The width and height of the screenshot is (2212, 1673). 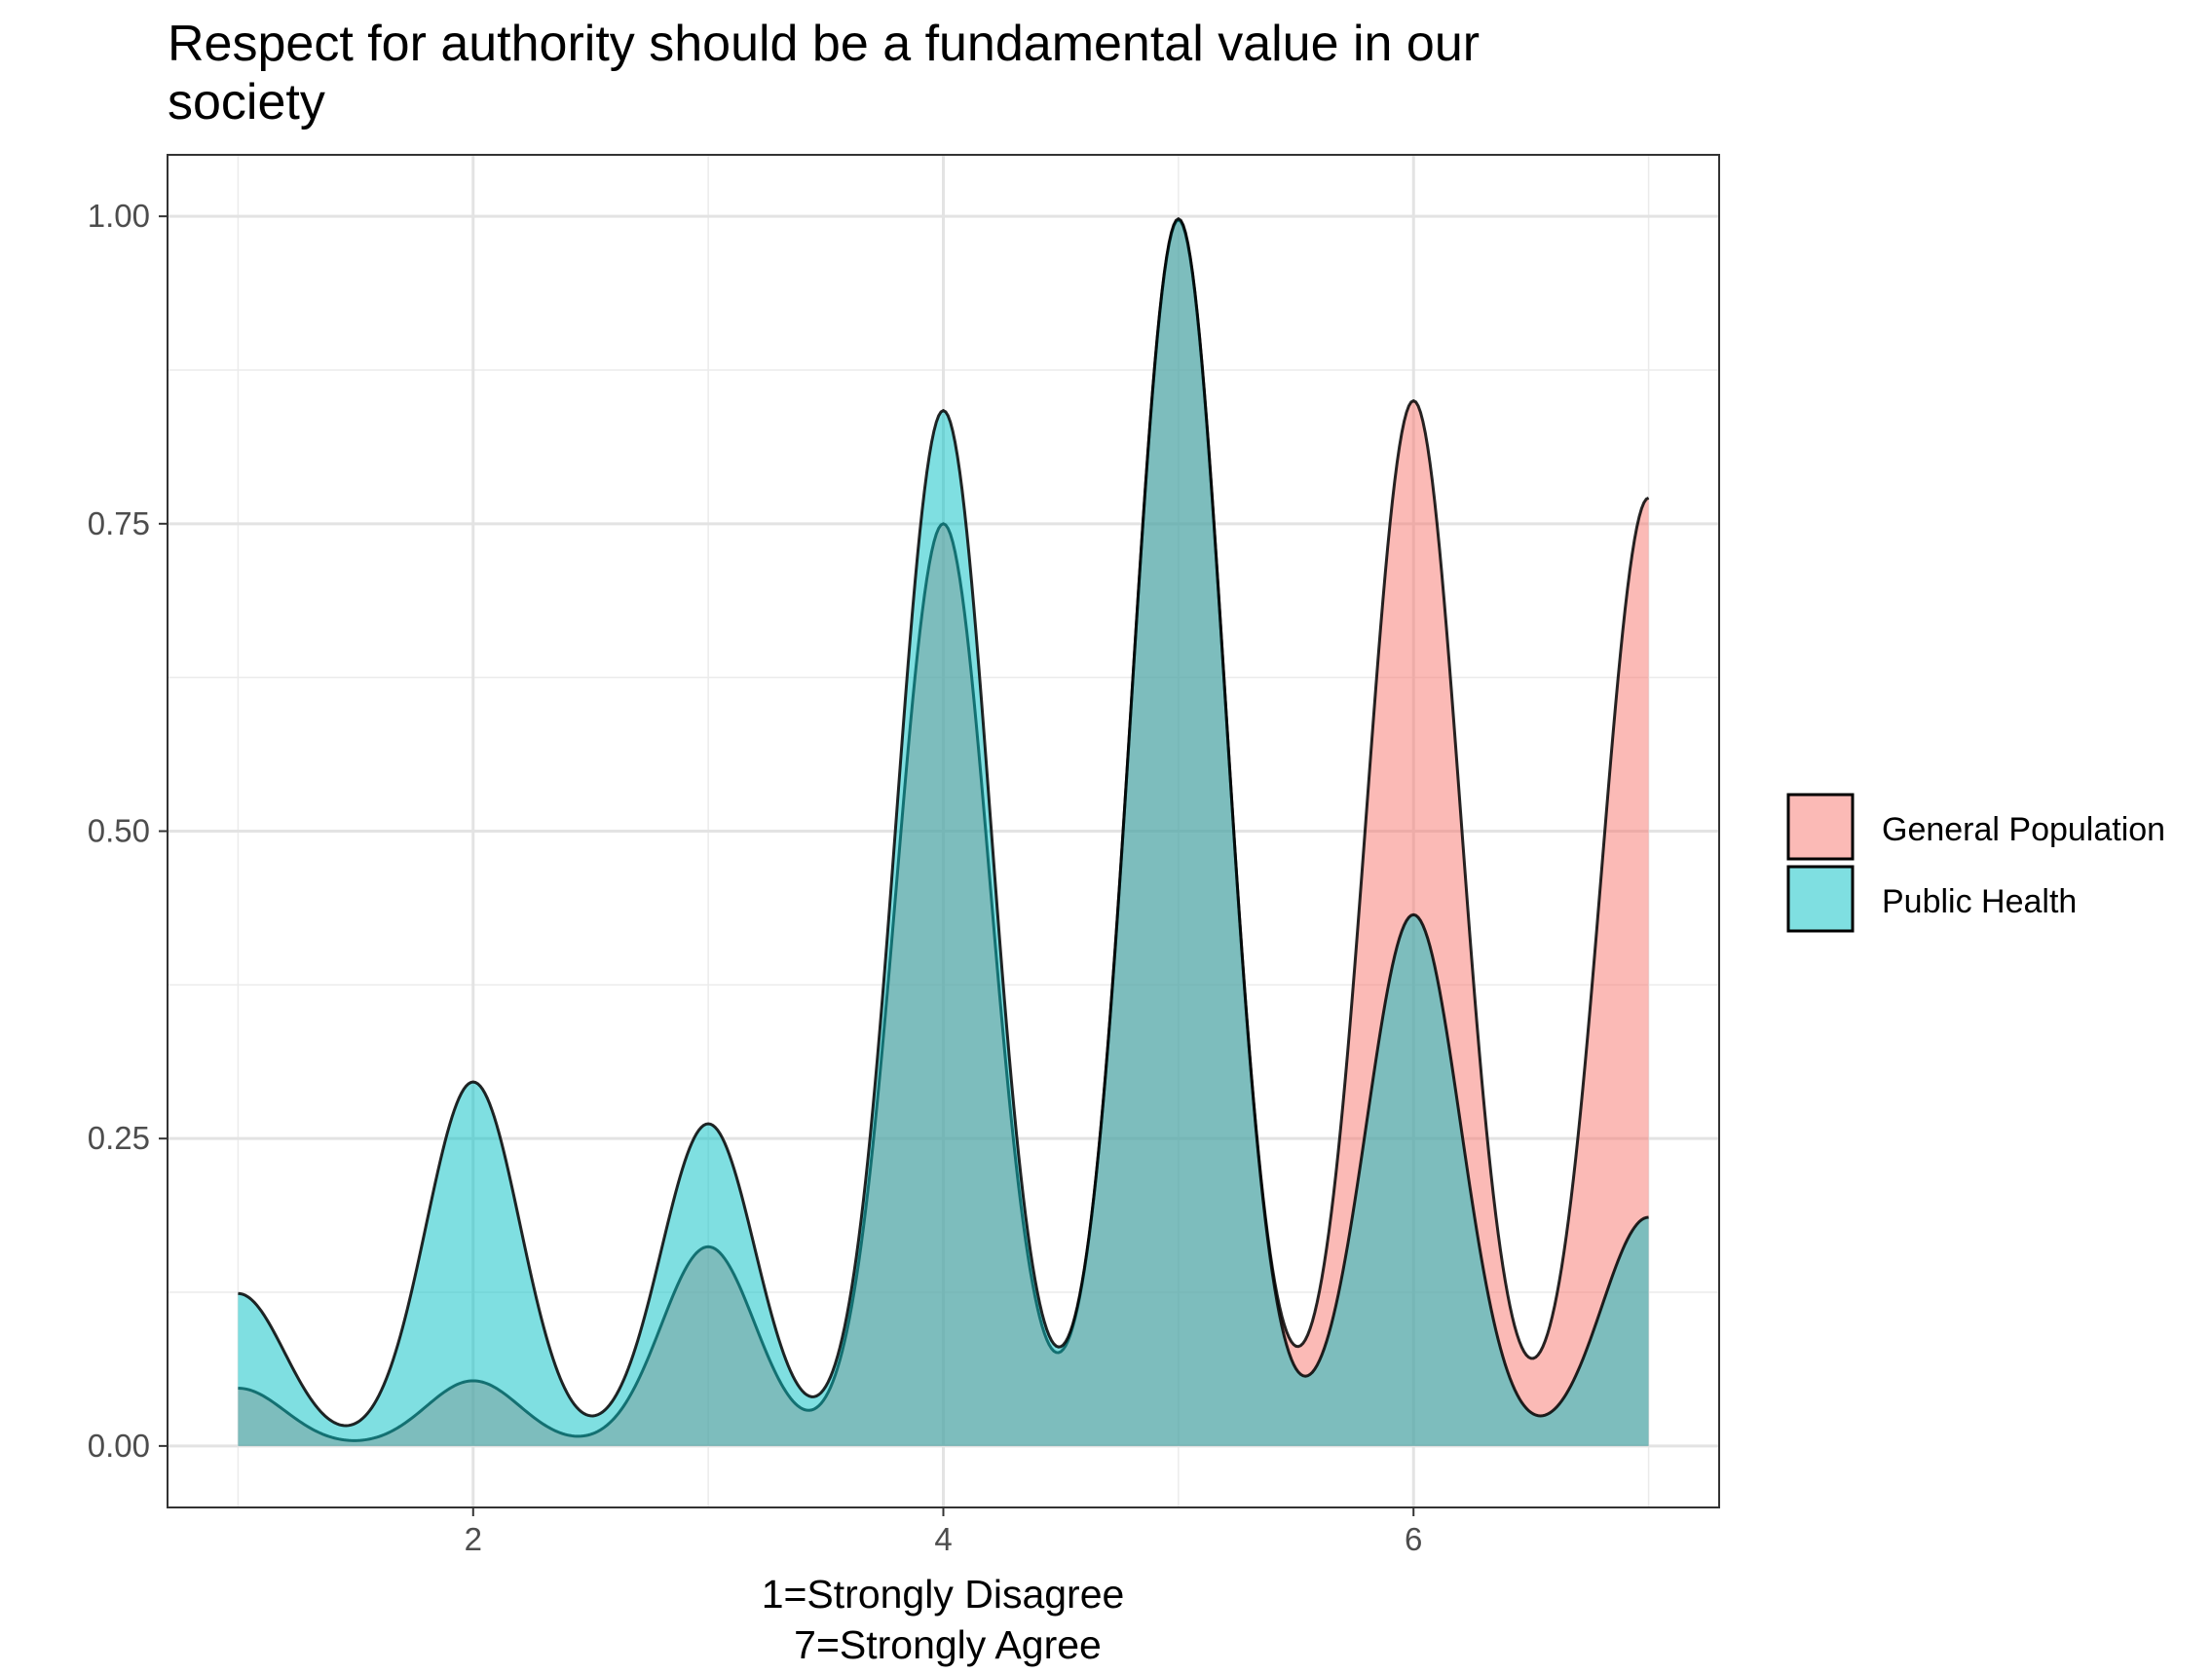 What do you see at coordinates (1821, 899) in the screenshot?
I see `legend-key-public-health` at bounding box center [1821, 899].